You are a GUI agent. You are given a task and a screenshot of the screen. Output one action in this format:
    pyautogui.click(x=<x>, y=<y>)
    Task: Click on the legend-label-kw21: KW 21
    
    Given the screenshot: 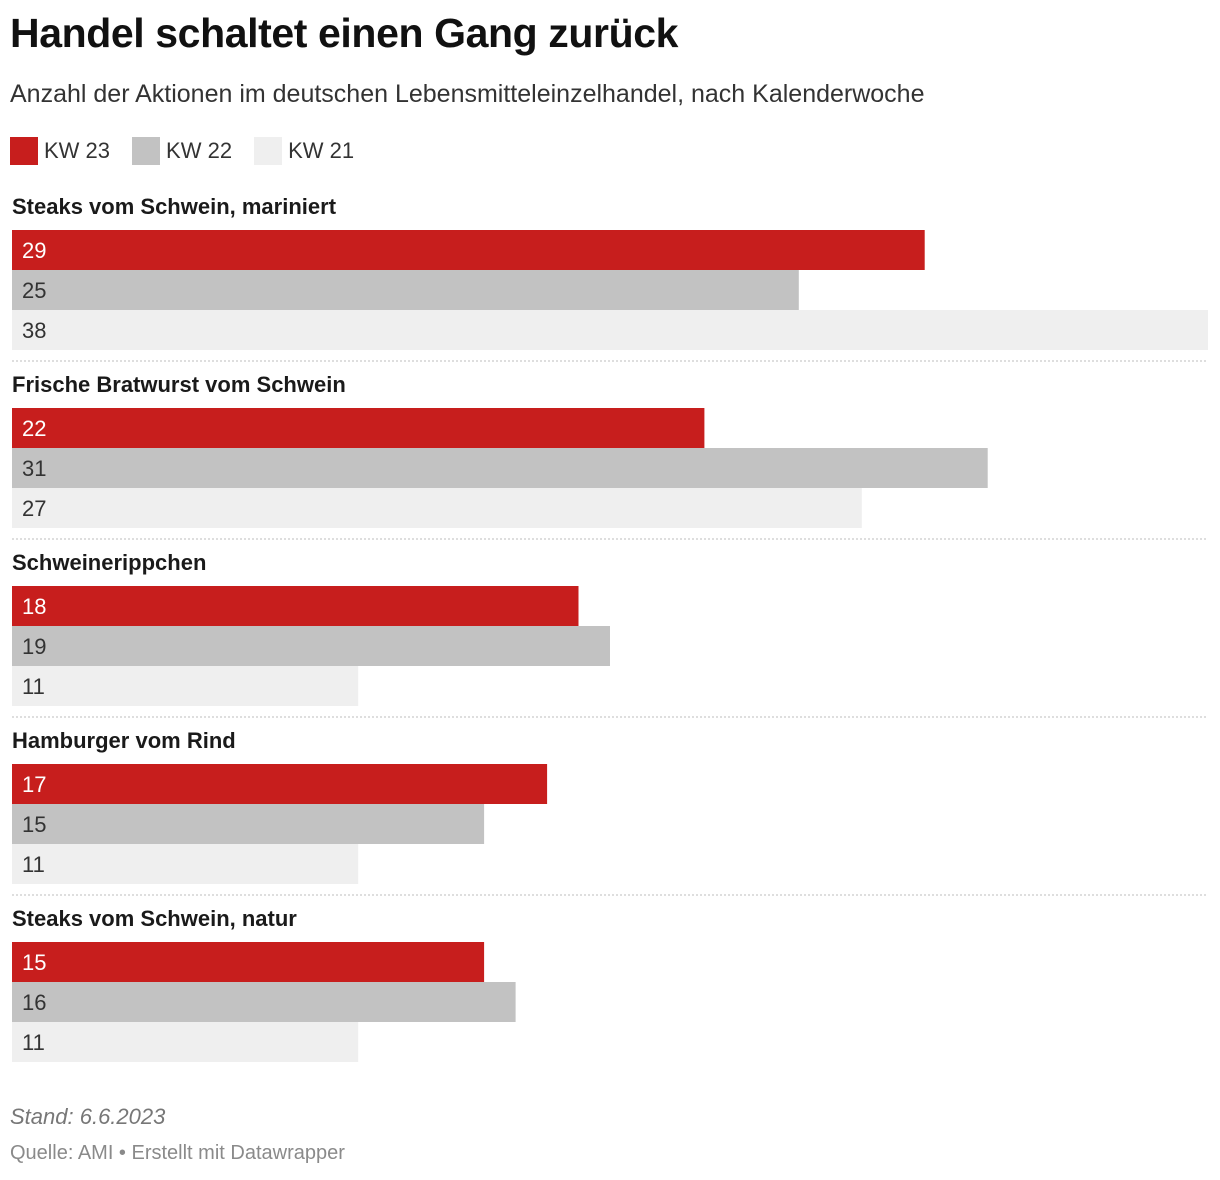 What is the action you would take?
    pyautogui.click(x=321, y=150)
    